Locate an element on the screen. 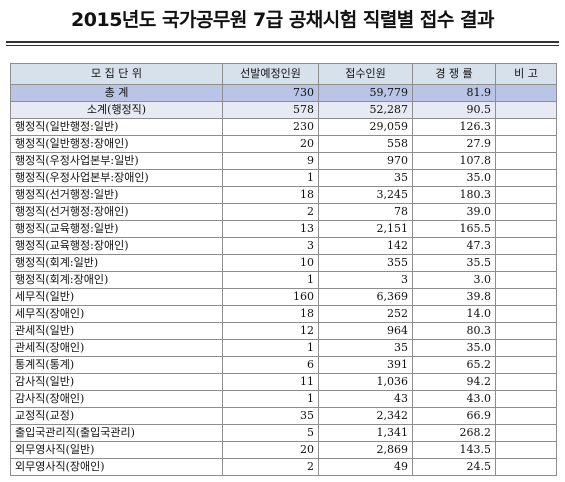 This screenshot has height=482, width=565. cell-unit: 관세직(일반) is located at coordinates (116, 331).